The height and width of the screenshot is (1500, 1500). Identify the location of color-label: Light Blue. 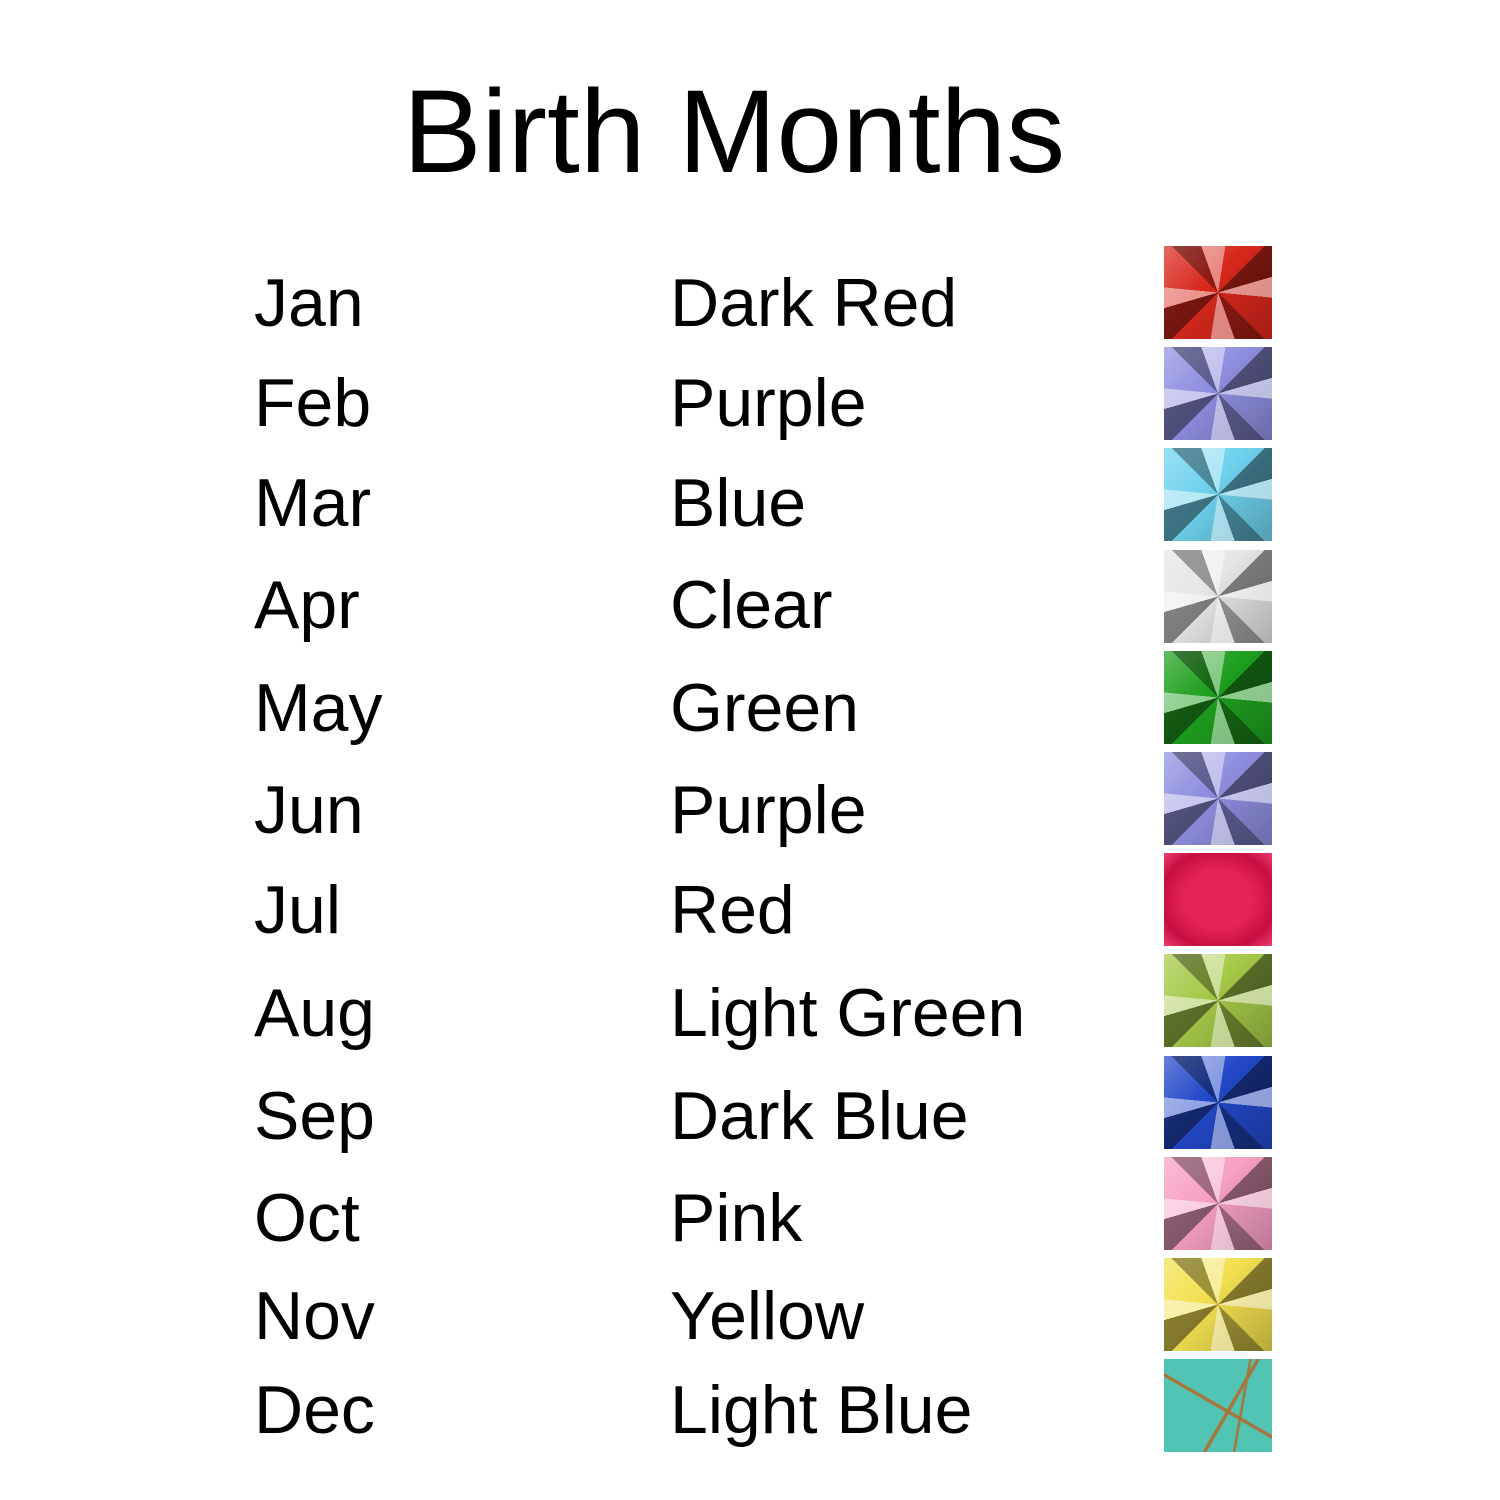
(821, 1410).